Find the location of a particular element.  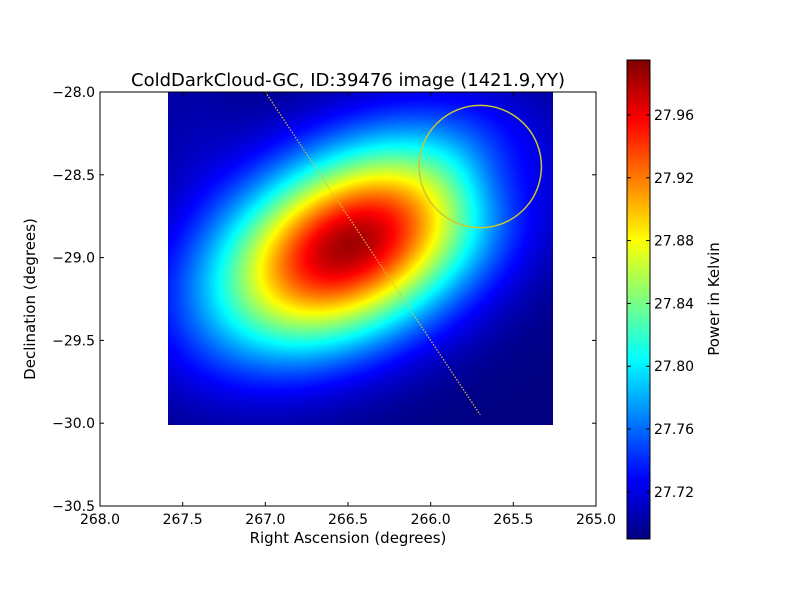

x-axis-label: Right Ascension (degrees) is located at coordinates (348, 538).